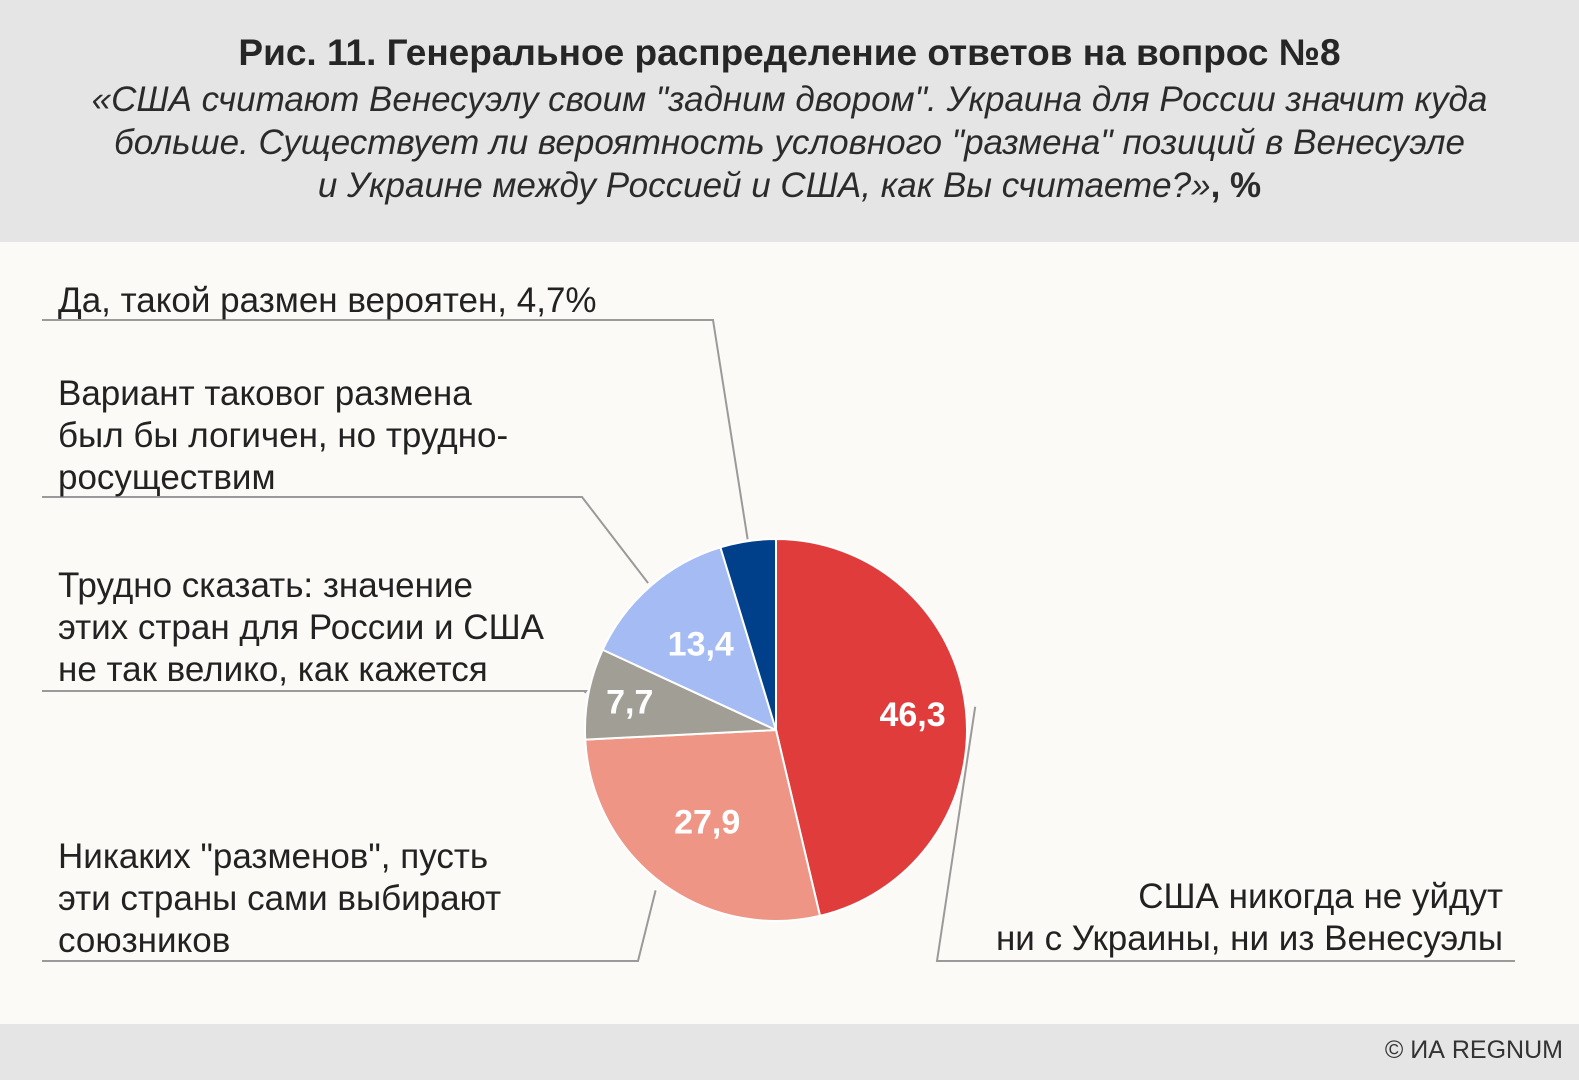 The height and width of the screenshot is (1080, 1579). What do you see at coordinates (1249, 938) in the screenshot?
I see `label-usa-line-2: ни с Украины, ни из Венесуэлы` at bounding box center [1249, 938].